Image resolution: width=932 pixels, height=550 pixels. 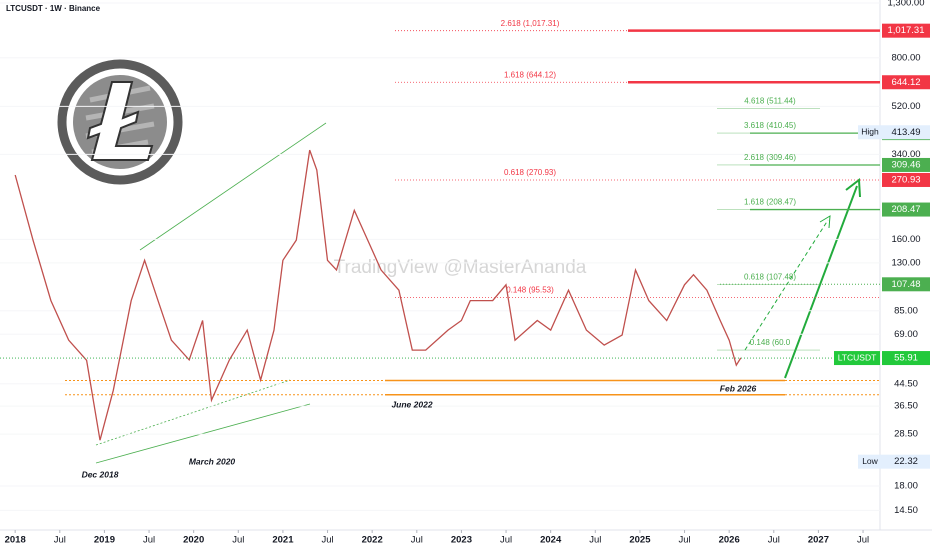 I want to click on low-tag: Low, so click(x=870, y=461).